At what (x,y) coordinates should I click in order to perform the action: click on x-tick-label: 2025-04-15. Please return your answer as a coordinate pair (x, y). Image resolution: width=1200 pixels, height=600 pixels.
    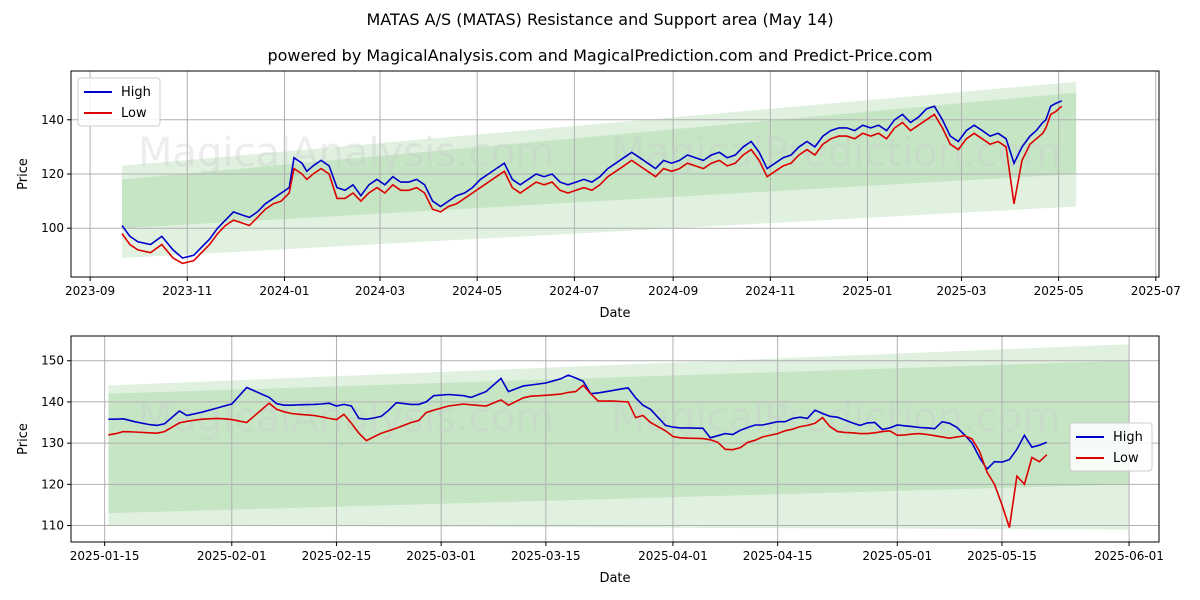
    Looking at the image, I should click on (778, 556).